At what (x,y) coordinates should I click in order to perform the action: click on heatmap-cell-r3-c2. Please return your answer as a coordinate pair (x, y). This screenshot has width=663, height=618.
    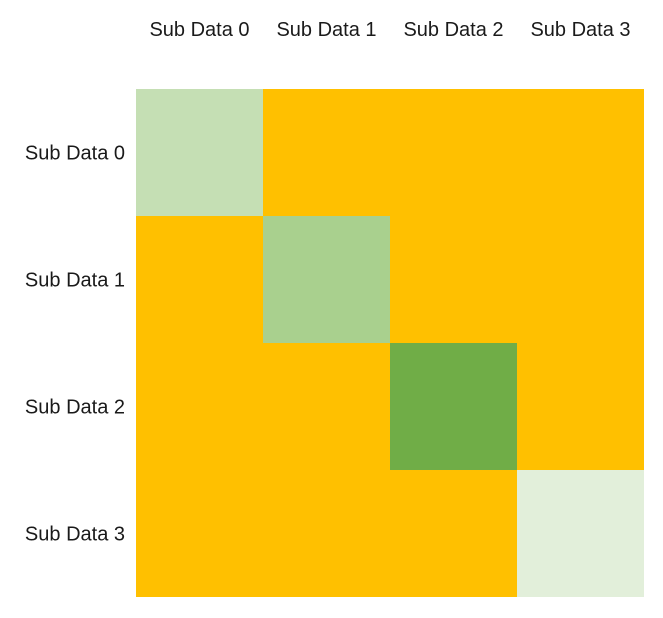
    Looking at the image, I should click on (453, 533).